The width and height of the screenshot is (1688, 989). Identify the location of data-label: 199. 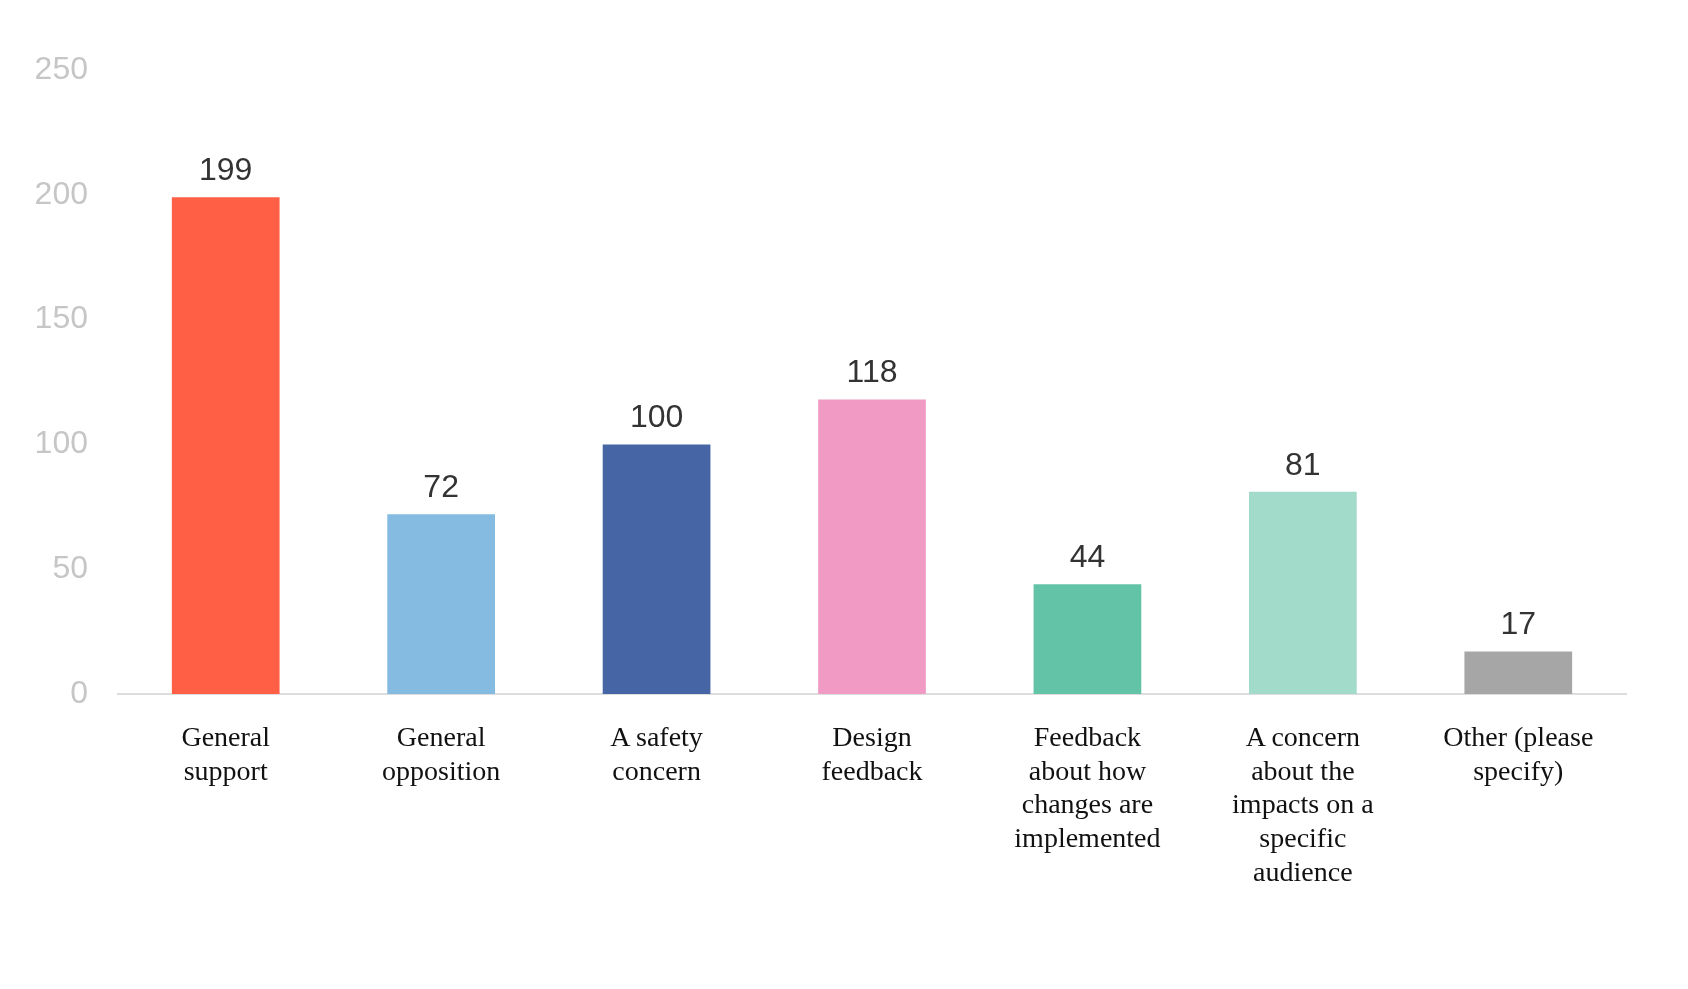
(226, 169).